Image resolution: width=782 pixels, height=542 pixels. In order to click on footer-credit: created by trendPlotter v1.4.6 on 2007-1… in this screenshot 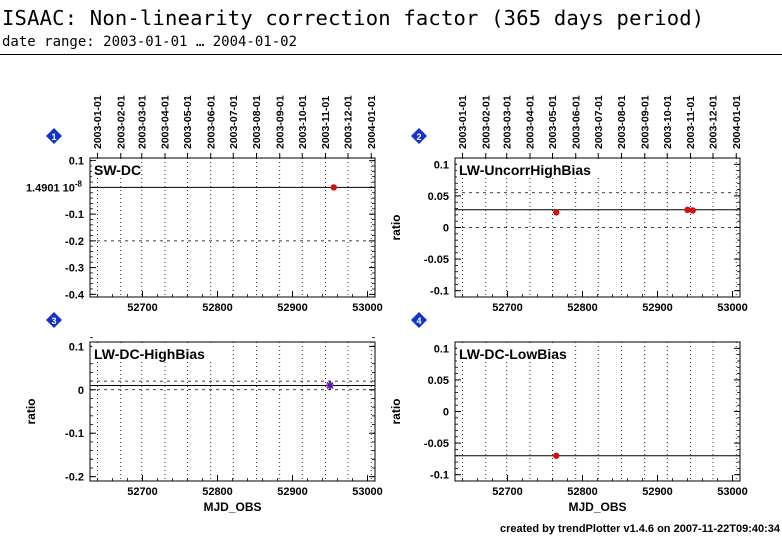, I will do `click(639, 529)`.